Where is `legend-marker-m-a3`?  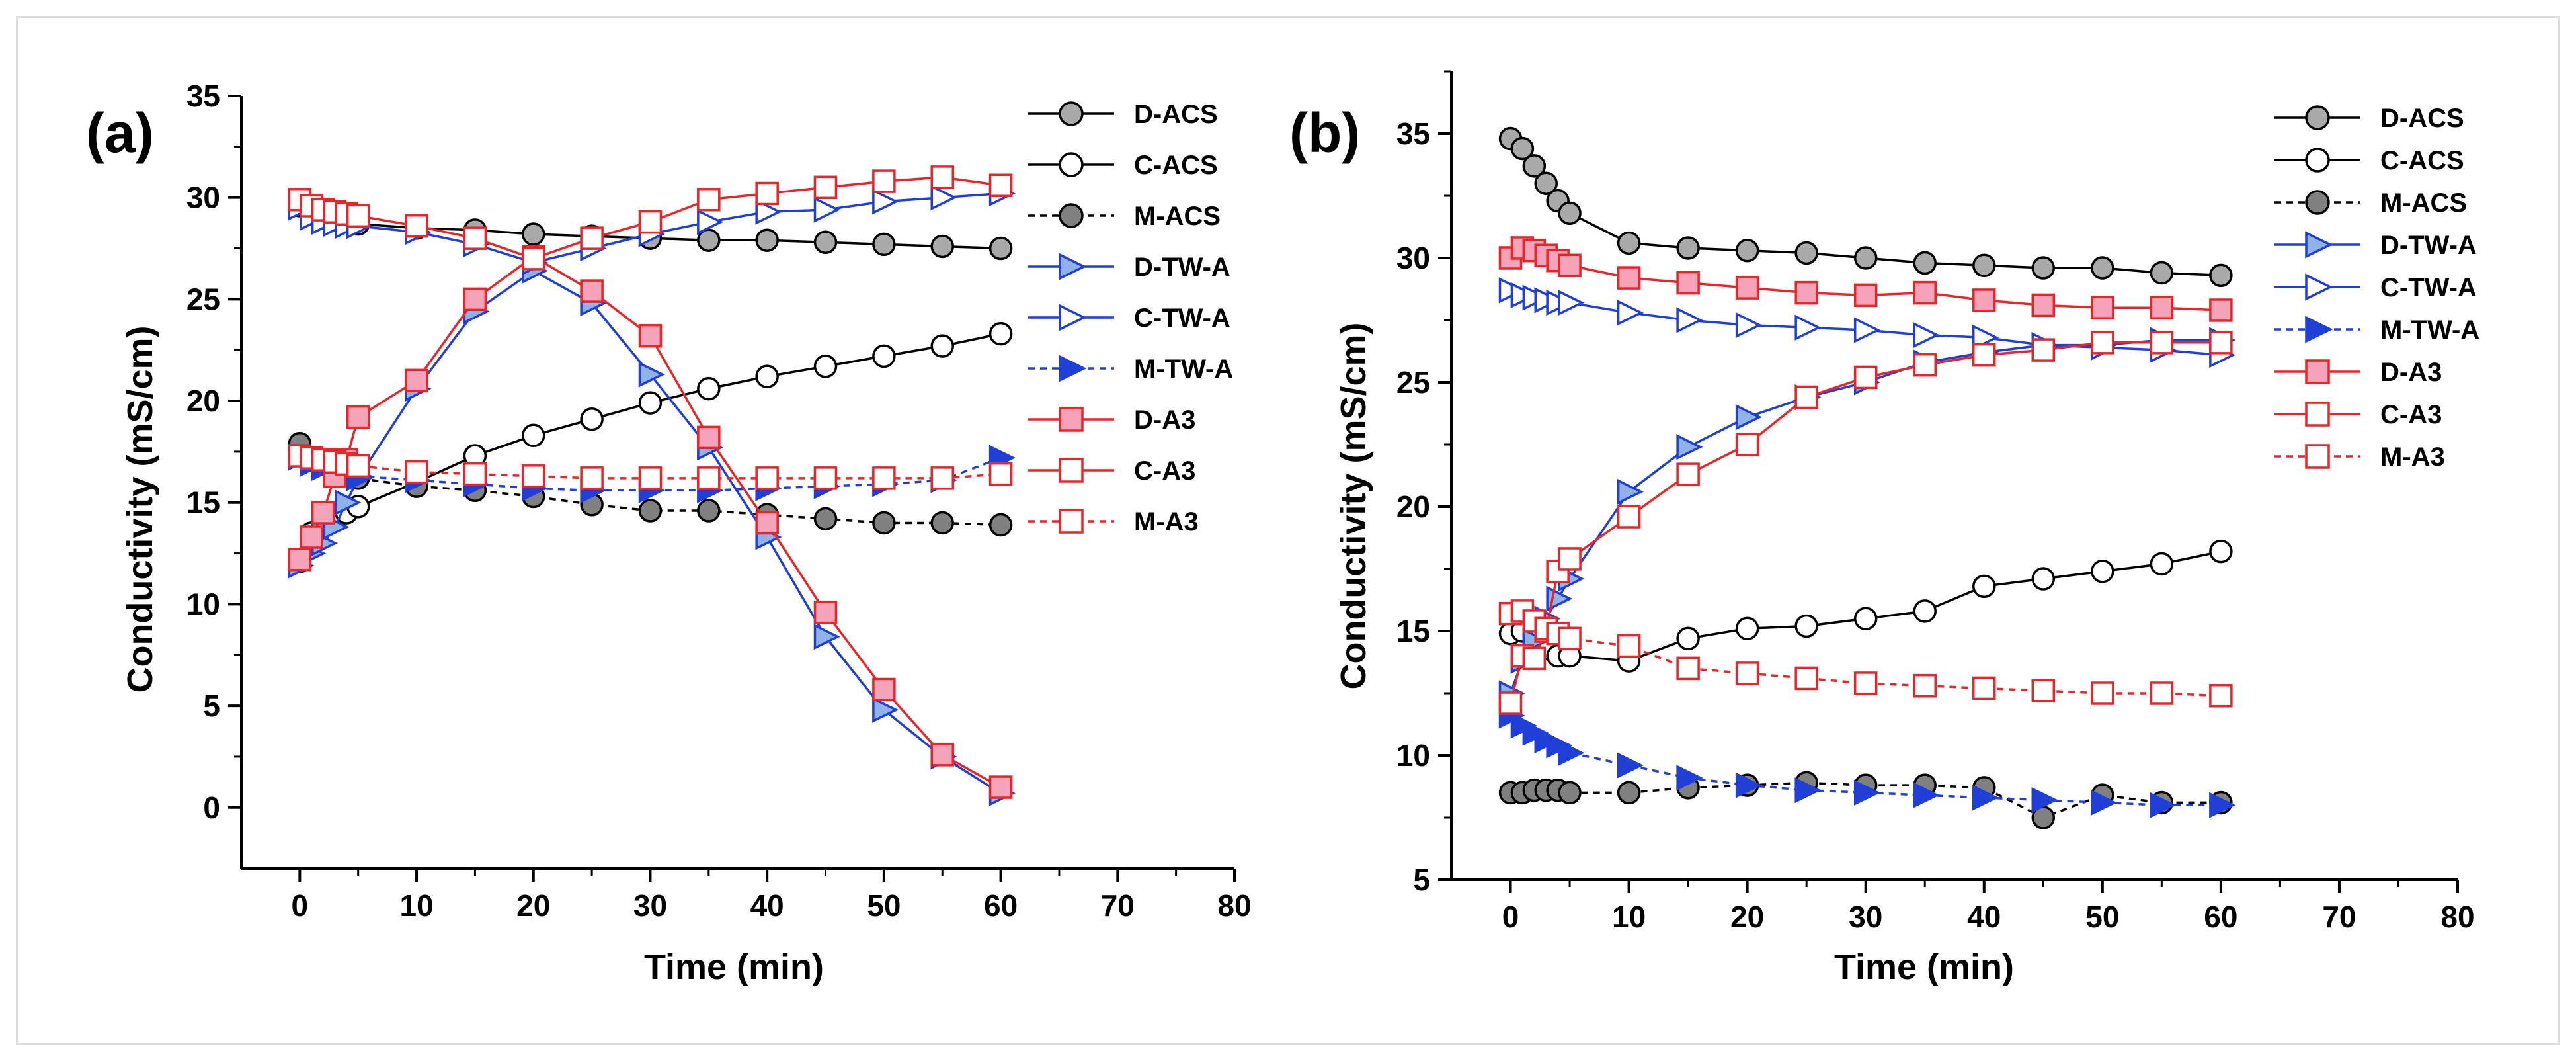
legend-marker-m-a3 is located at coordinates (1071, 522).